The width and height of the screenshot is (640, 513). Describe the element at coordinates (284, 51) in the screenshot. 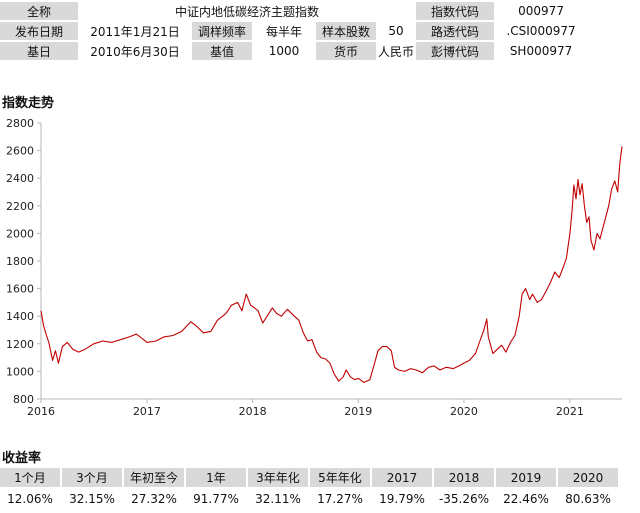

I see `base-value-value: 1000` at that location.